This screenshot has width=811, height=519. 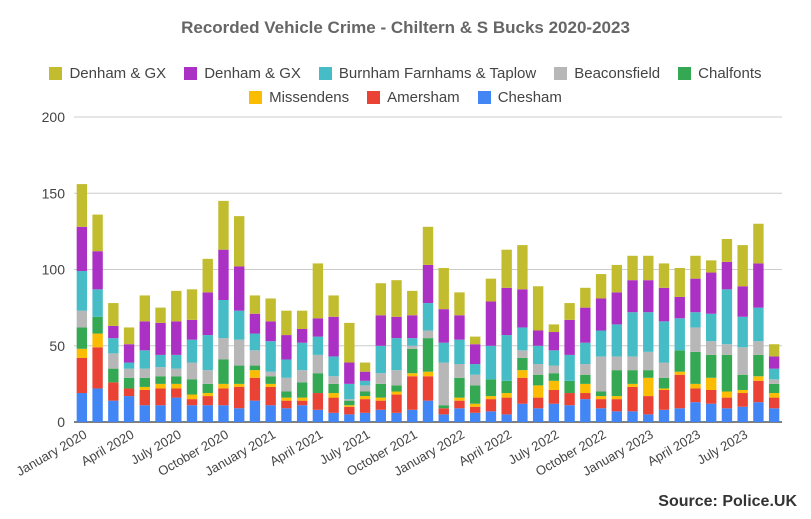 What do you see at coordinates (52, 453) in the screenshot?
I see `x-tick-label: January 2020` at bounding box center [52, 453].